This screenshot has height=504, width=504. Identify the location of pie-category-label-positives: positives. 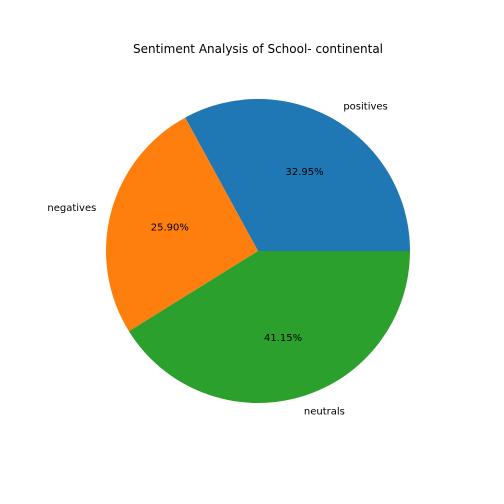
(365, 107).